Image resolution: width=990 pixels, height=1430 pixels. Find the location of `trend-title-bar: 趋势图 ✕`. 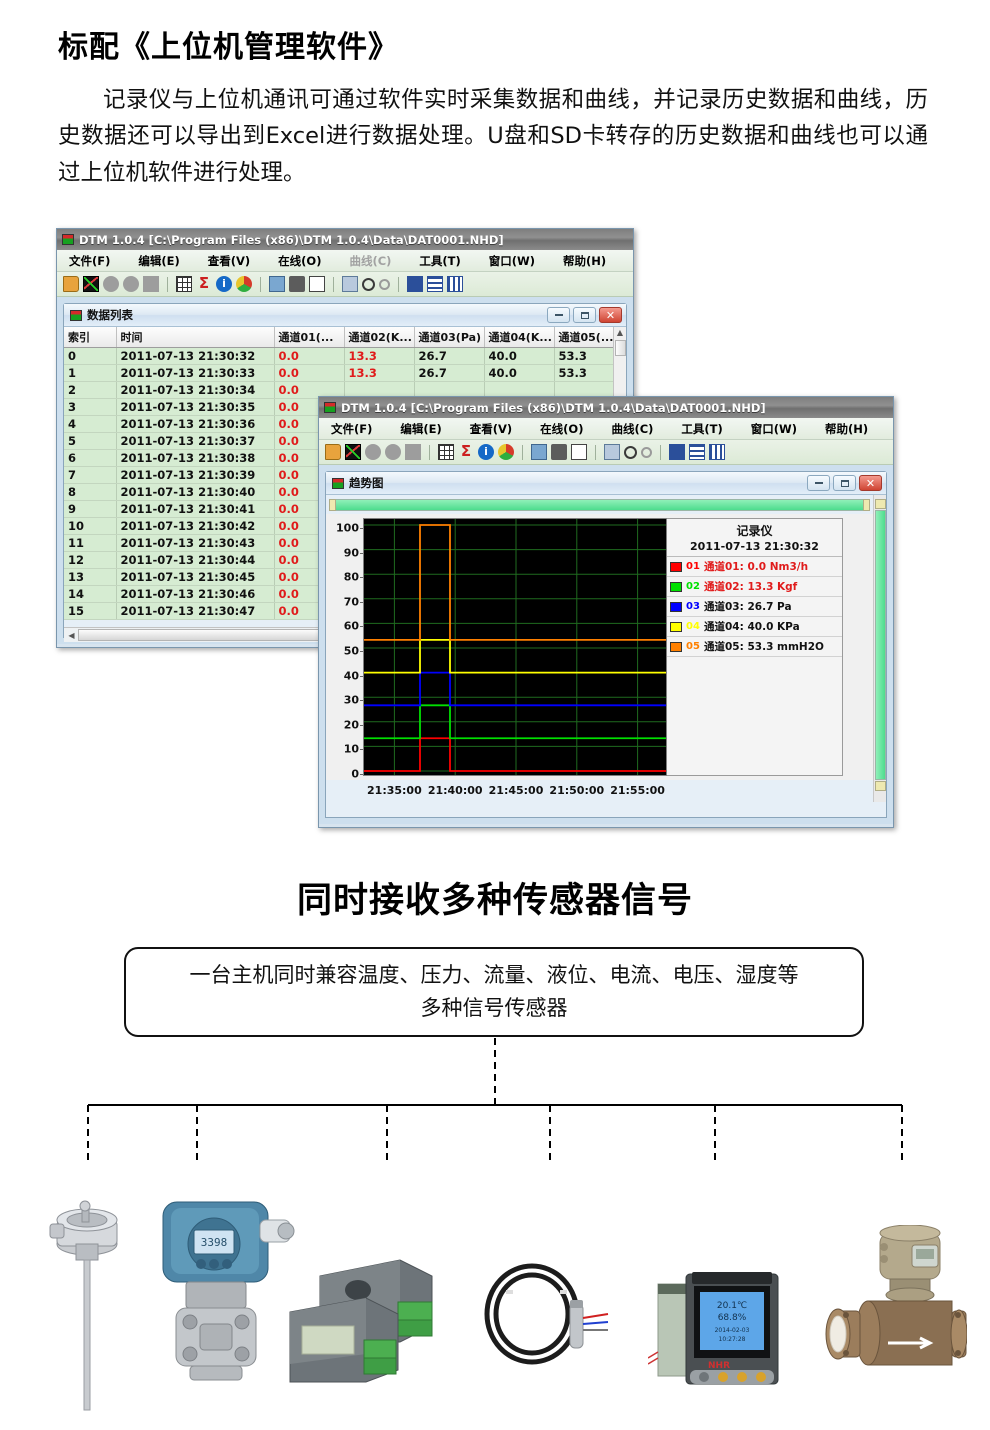

trend-title-bar: 趋势图 ✕ is located at coordinates (606, 483).